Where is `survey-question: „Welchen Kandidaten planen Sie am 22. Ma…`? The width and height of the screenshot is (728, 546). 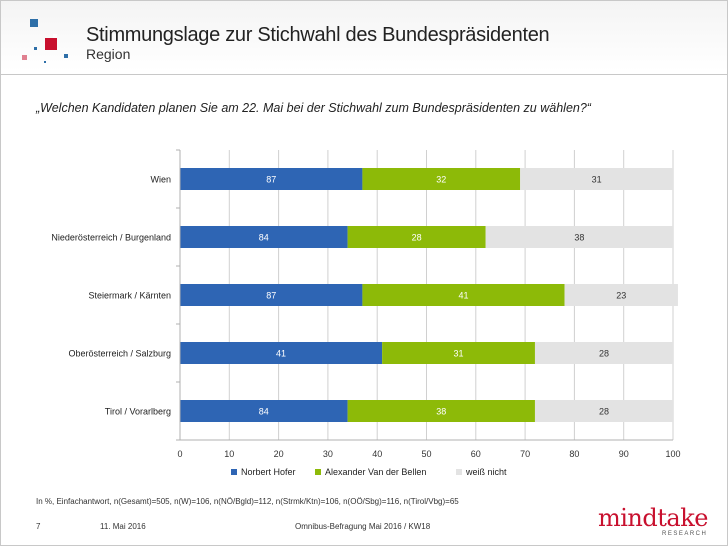 survey-question: „Welchen Kandidaten planen Sie am 22. Ma… is located at coordinates (313, 108).